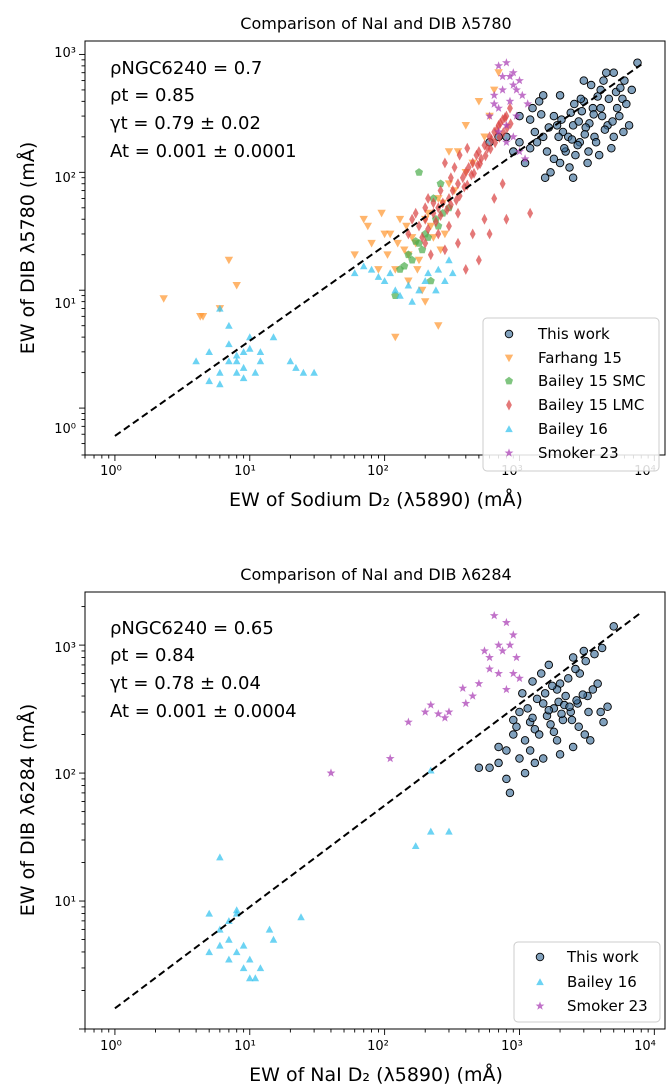 The width and height of the screenshot is (669, 1088). What do you see at coordinates (509, 334) in the screenshot?
I see `legend-marker-this-work` at bounding box center [509, 334].